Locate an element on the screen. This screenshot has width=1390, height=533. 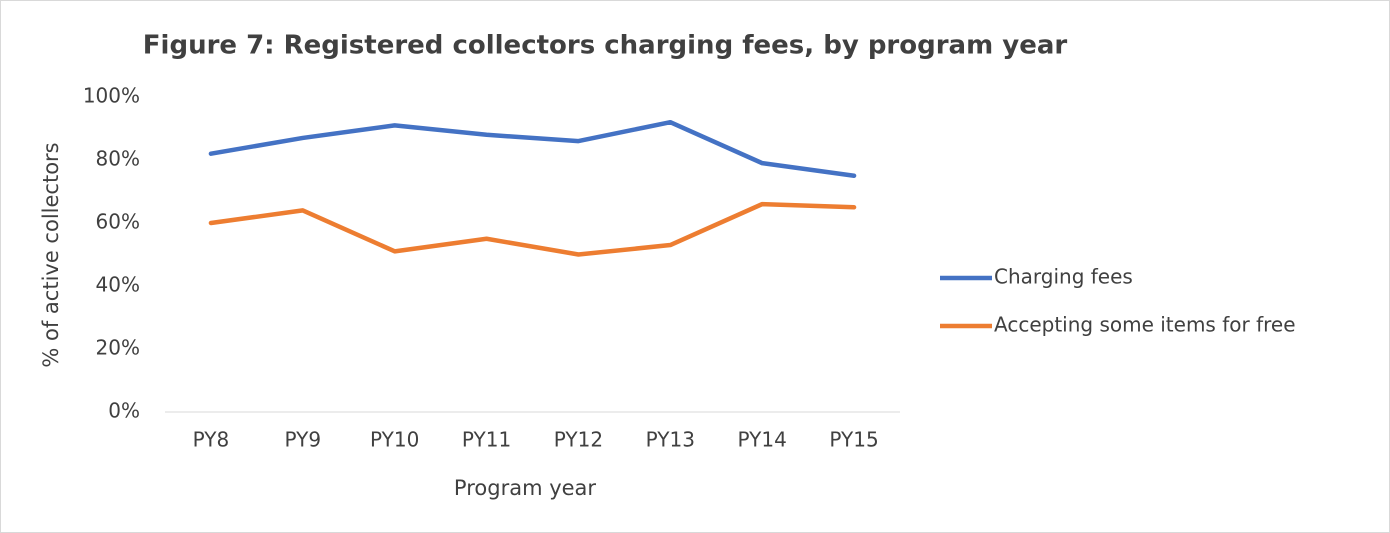
y-tick-label: 80% is located at coordinates (118, 159).